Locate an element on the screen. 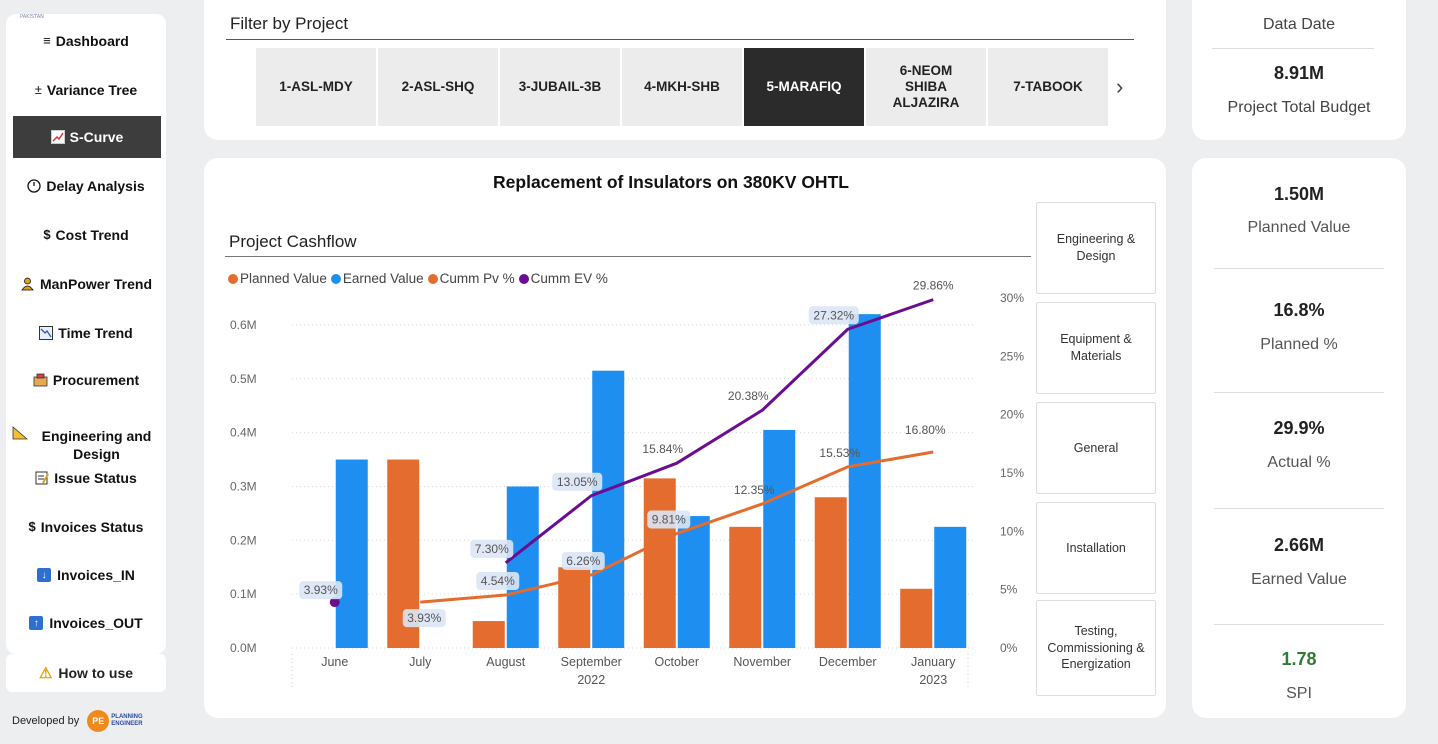 Image resolution: width=1438 pixels, height=744 pixels. arrow-down-icon: ↓ is located at coordinates (44, 575).